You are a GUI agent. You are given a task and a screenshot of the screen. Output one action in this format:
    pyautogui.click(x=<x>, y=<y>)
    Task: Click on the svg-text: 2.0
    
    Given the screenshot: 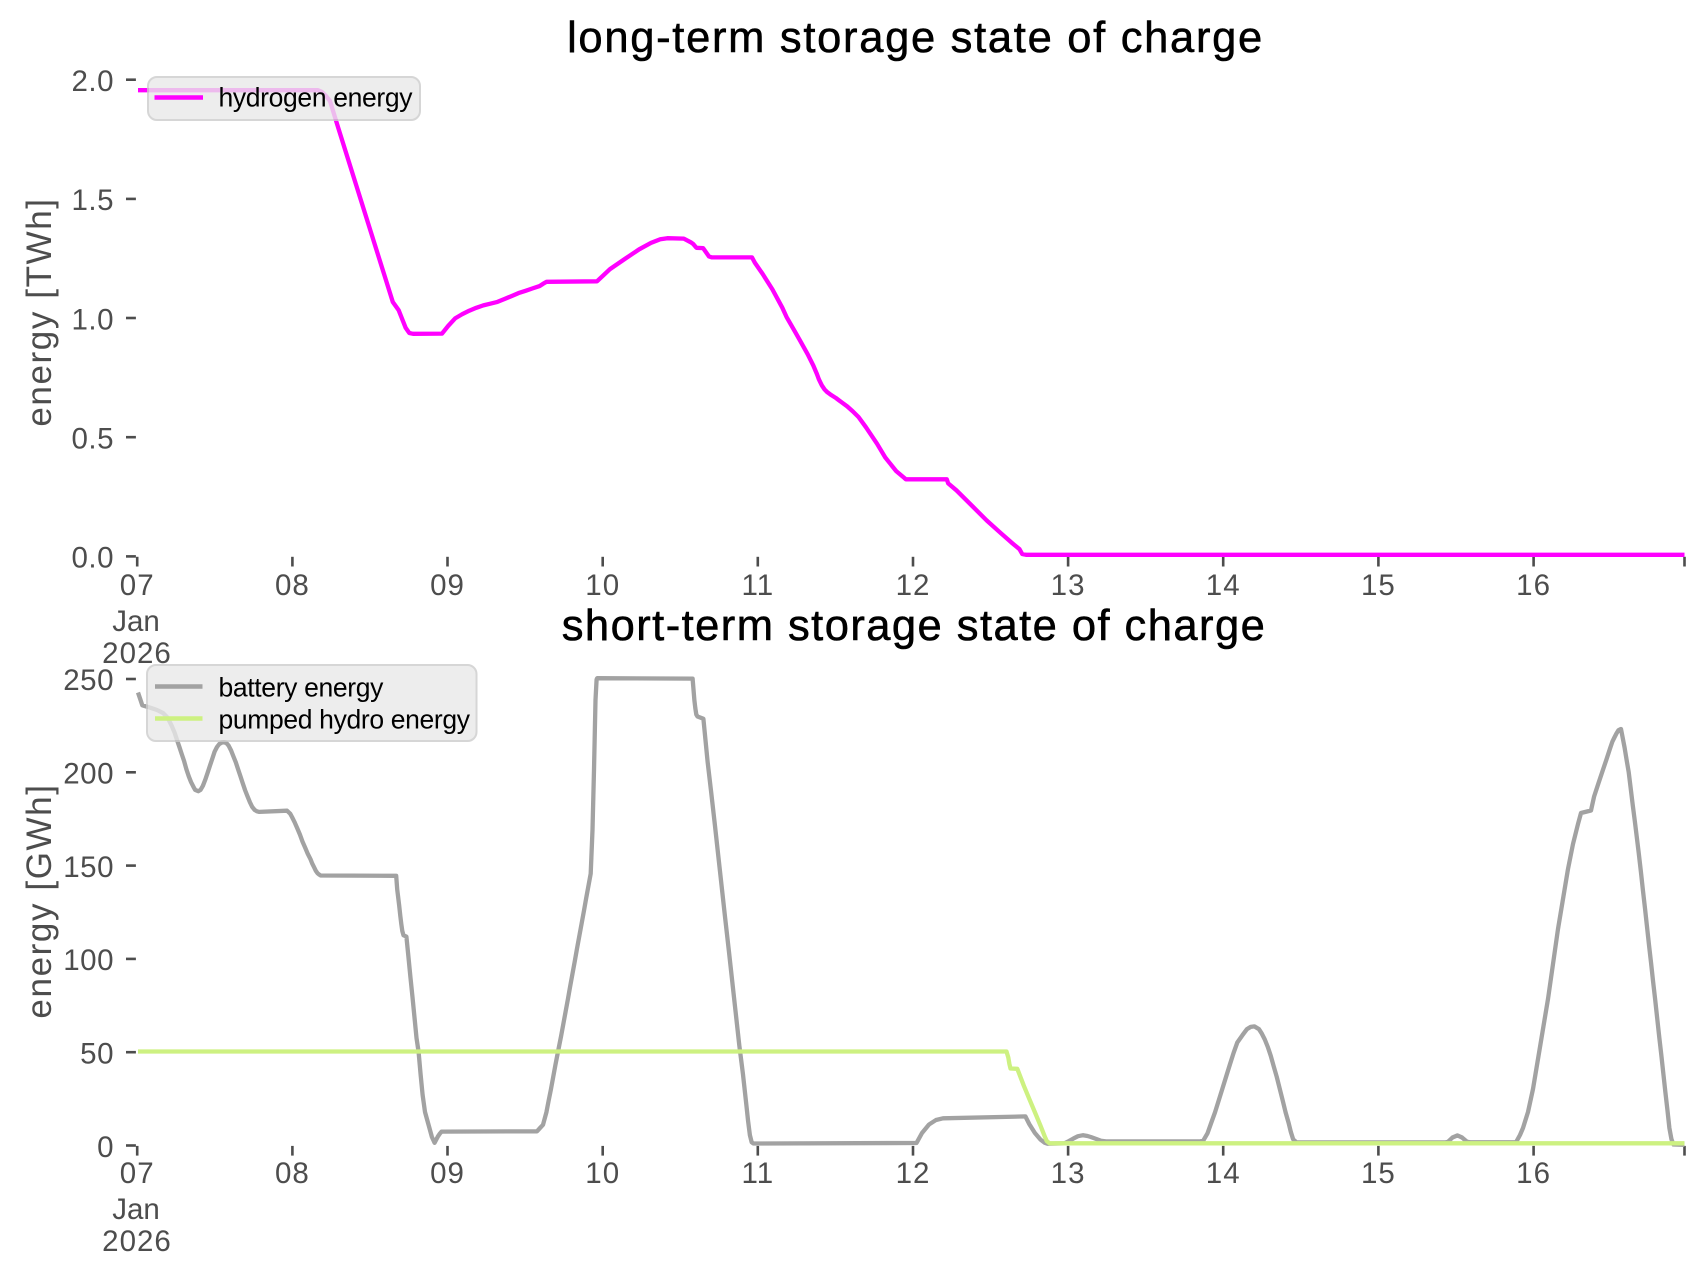 What is the action you would take?
    pyautogui.click(x=92, y=81)
    